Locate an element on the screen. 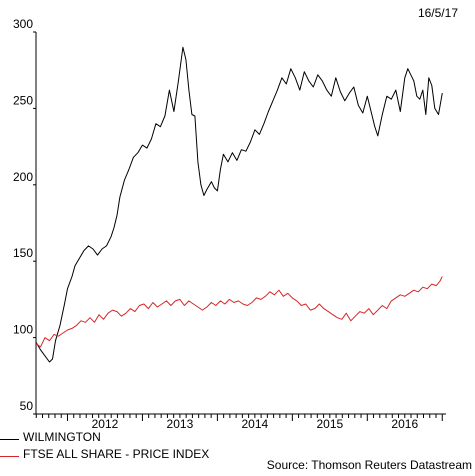  x-tick-label: 2013 is located at coordinates (180, 424).